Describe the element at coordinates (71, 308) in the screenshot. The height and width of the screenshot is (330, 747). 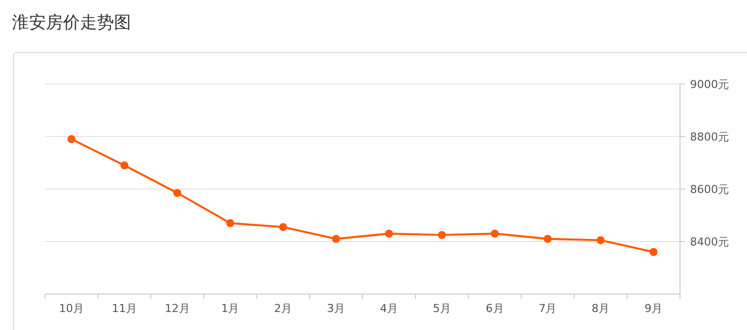
I see `x-tick-label: 10月` at that location.